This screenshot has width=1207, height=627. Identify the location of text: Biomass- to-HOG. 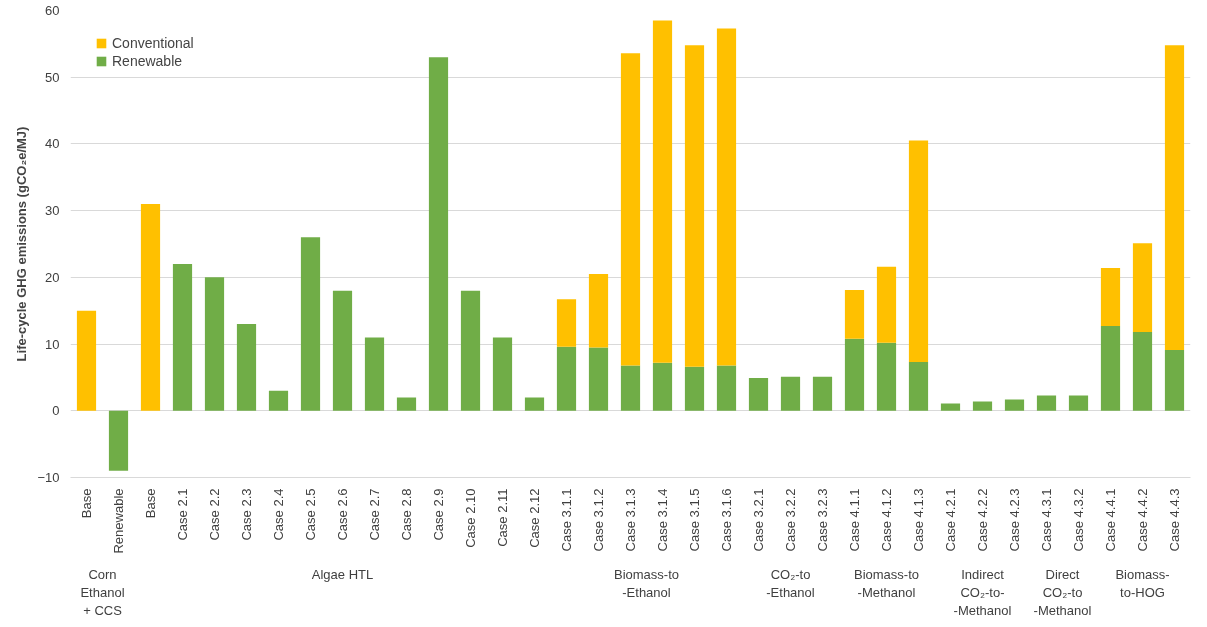
(1142, 583).